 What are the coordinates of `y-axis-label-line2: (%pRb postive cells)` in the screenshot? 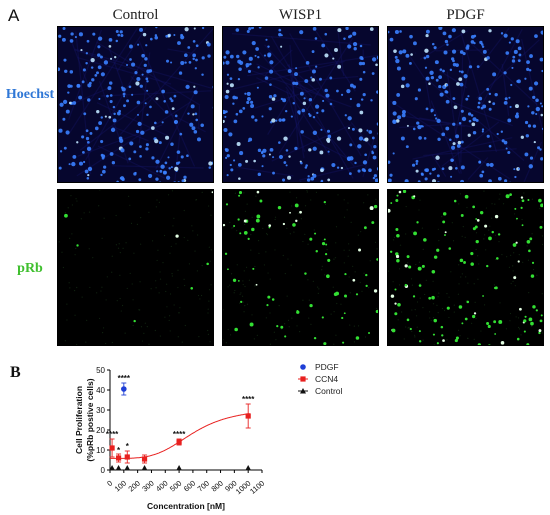 It's located at (90, 419).